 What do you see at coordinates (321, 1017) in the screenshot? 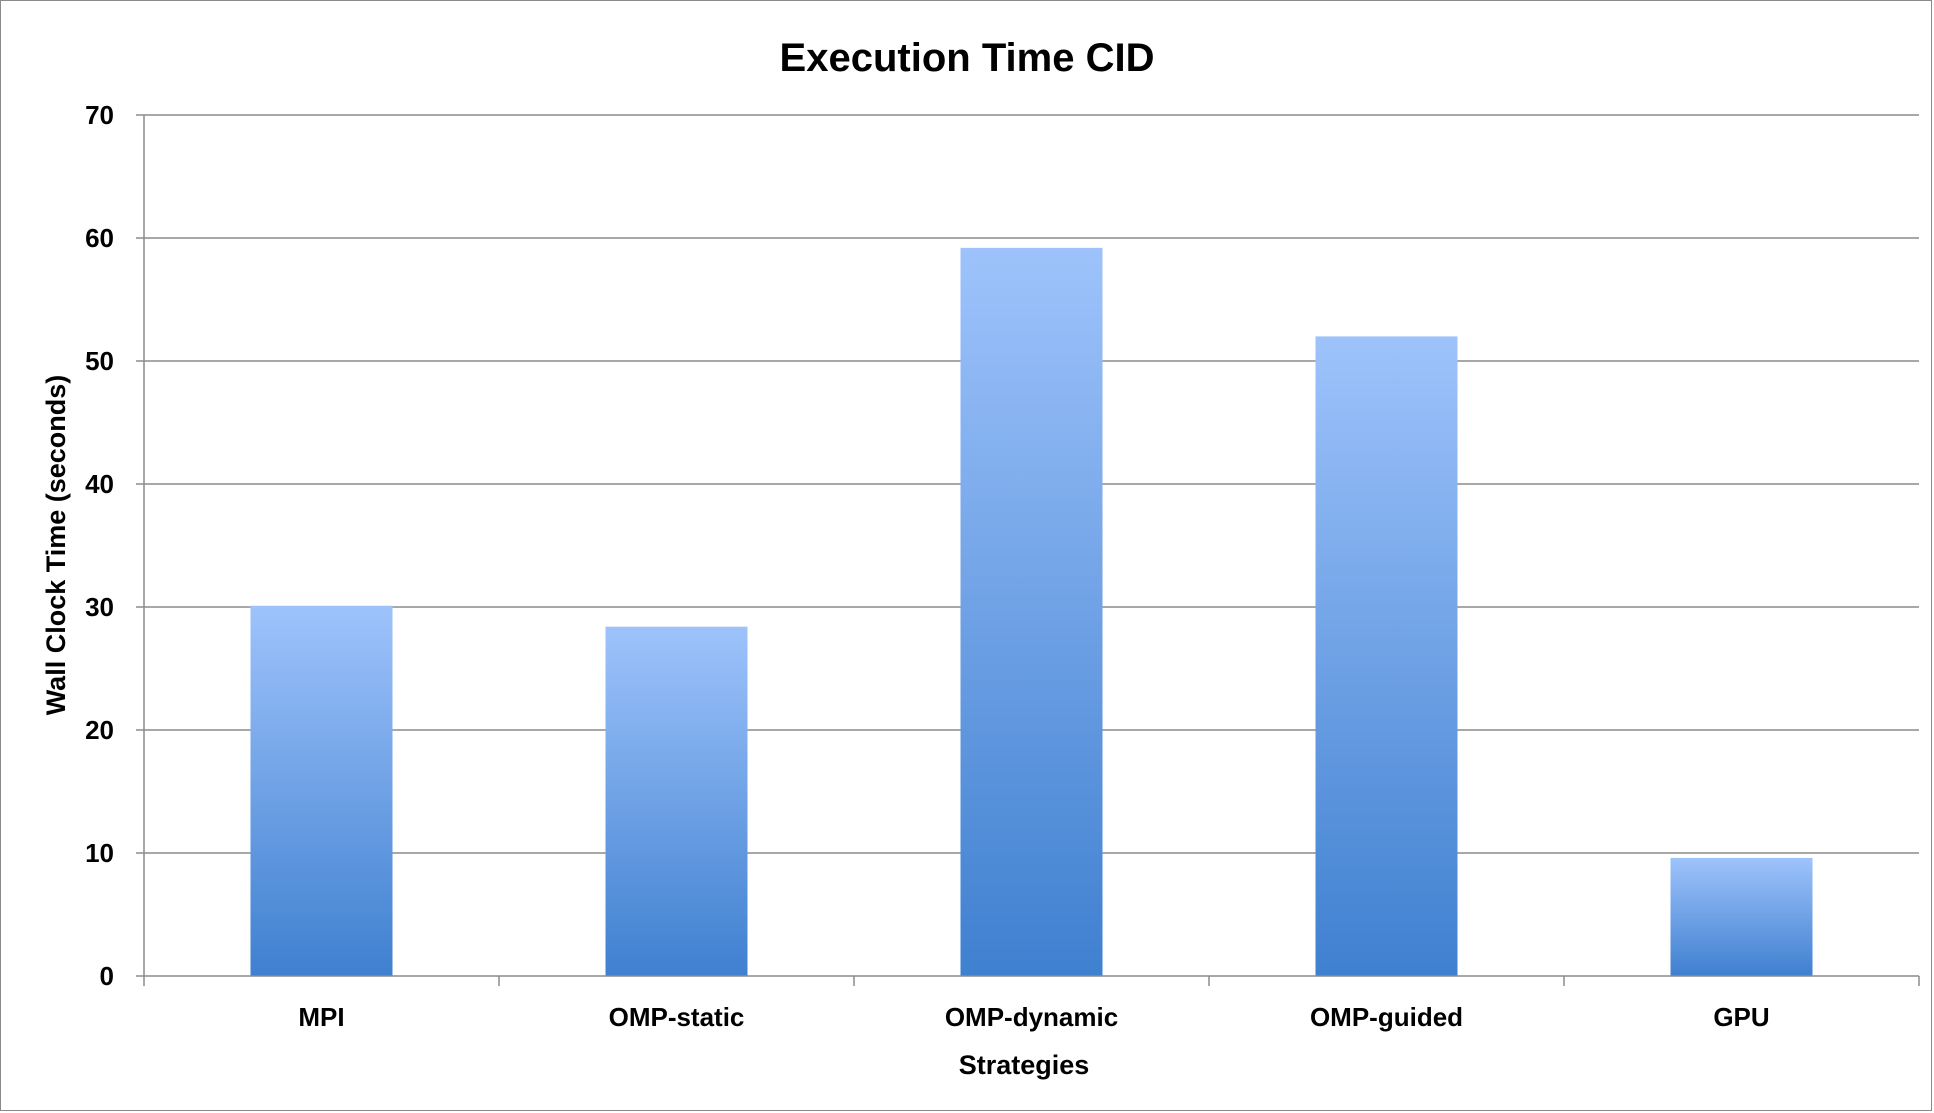
I see `x-tick-label: MPI` at bounding box center [321, 1017].